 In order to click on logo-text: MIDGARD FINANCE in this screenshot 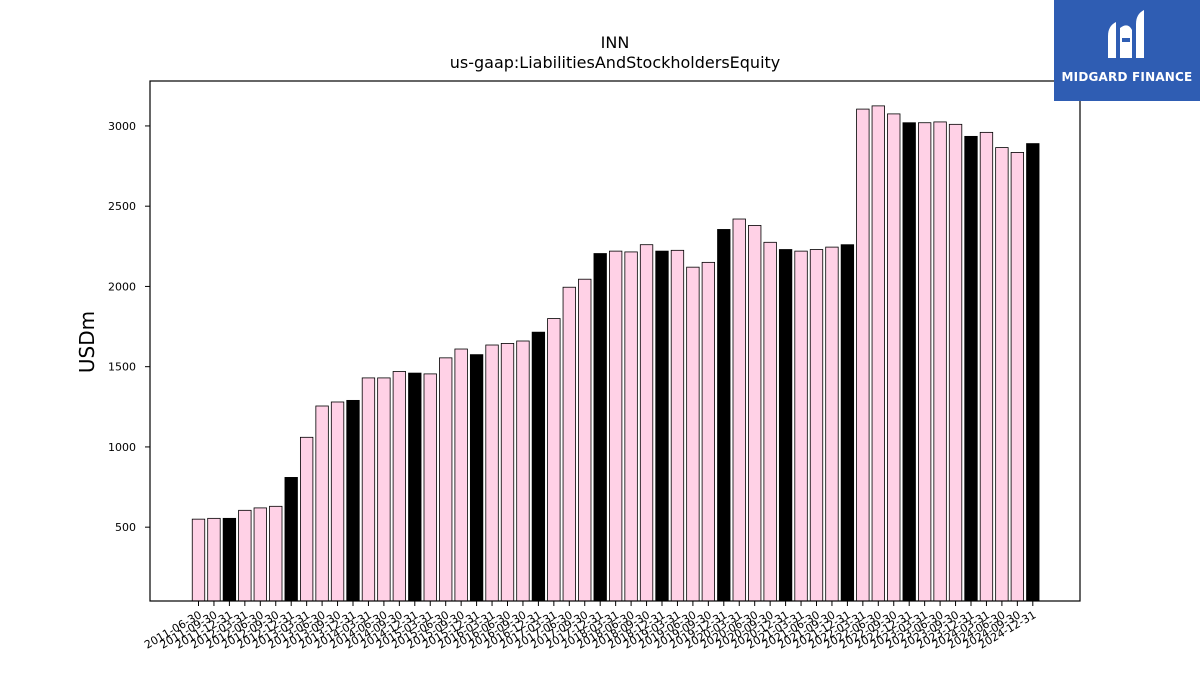, I will do `click(1127, 77)`.